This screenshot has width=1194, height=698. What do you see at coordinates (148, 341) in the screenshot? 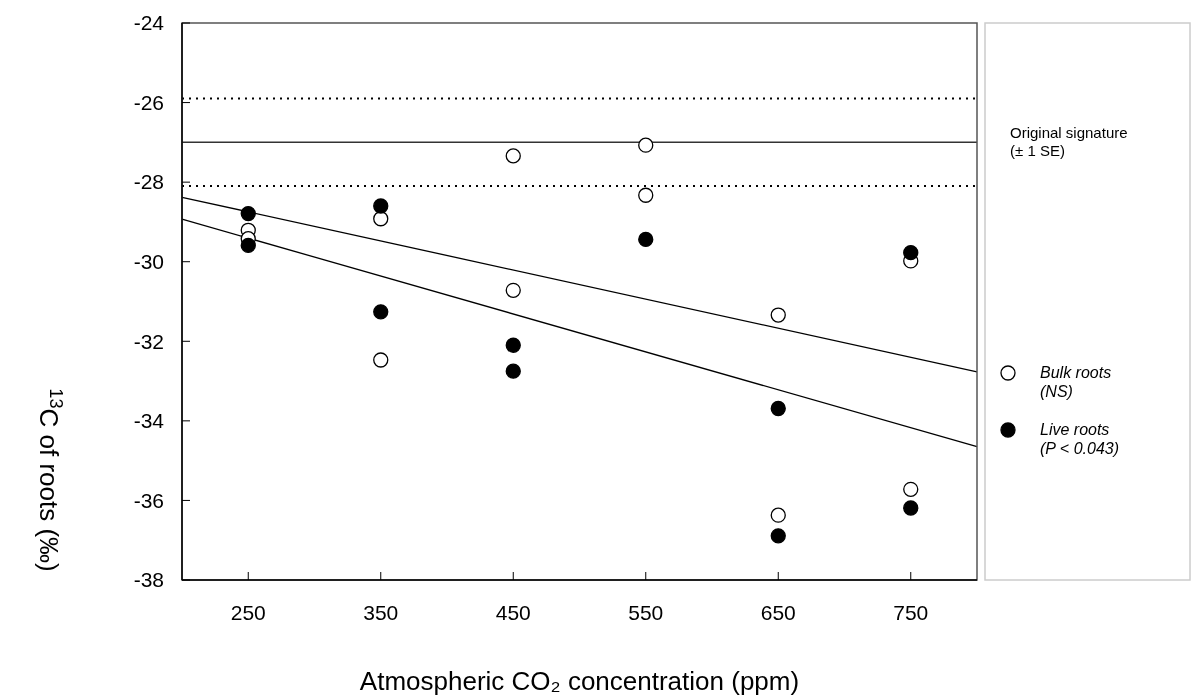
I see `y-tick-label: -32` at bounding box center [148, 341].